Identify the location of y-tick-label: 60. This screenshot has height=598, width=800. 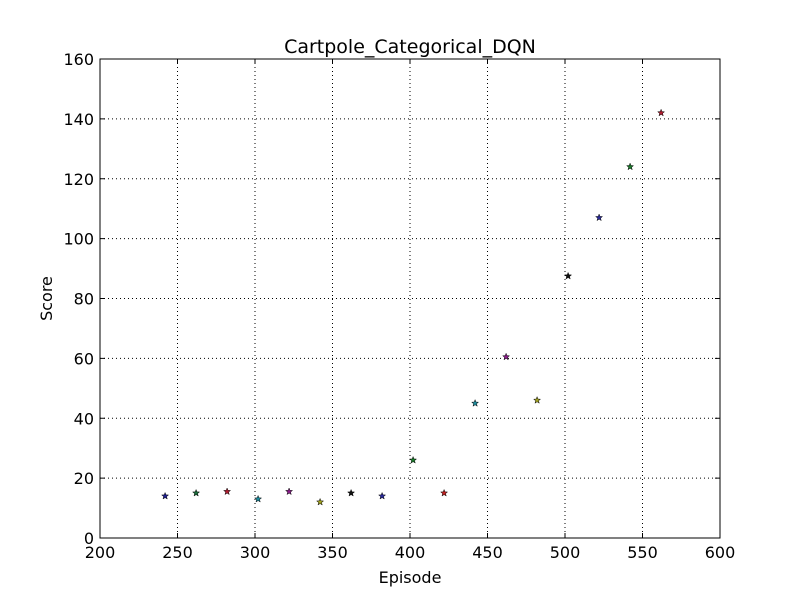
(84, 358).